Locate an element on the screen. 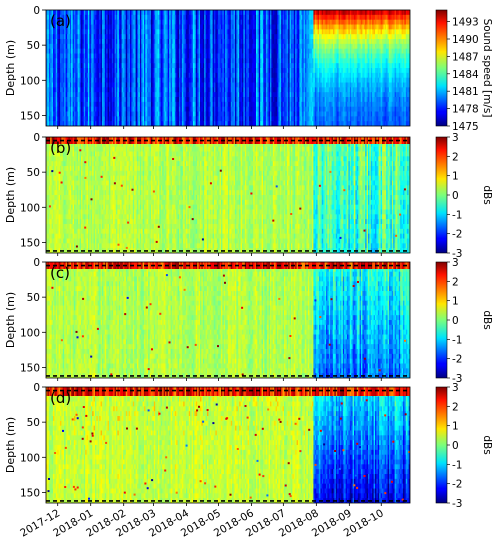 The image size is (492, 550). colorbar-tick-label: 1493 is located at coordinates (465, 23).